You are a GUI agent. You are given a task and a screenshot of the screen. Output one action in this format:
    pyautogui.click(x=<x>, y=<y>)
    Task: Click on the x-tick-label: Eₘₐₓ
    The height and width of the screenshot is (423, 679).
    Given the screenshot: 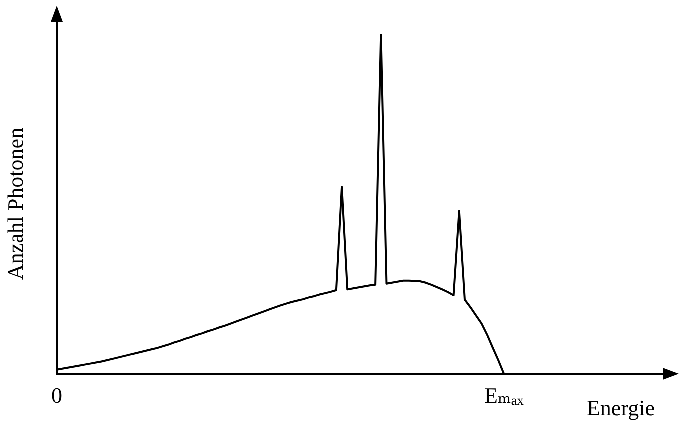 What is the action you would take?
    pyautogui.click(x=504, y=395)
    